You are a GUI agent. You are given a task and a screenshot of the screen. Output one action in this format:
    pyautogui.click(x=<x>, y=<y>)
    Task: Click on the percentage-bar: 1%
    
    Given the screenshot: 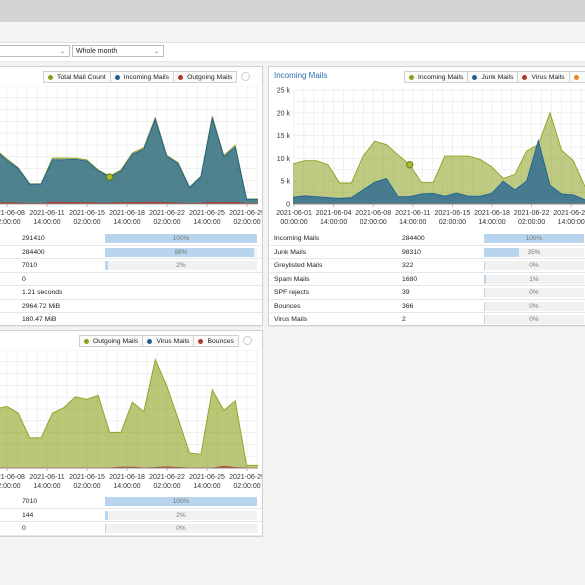 What is the action you would take?
    pyautogui.click(x=534, y=279)
    